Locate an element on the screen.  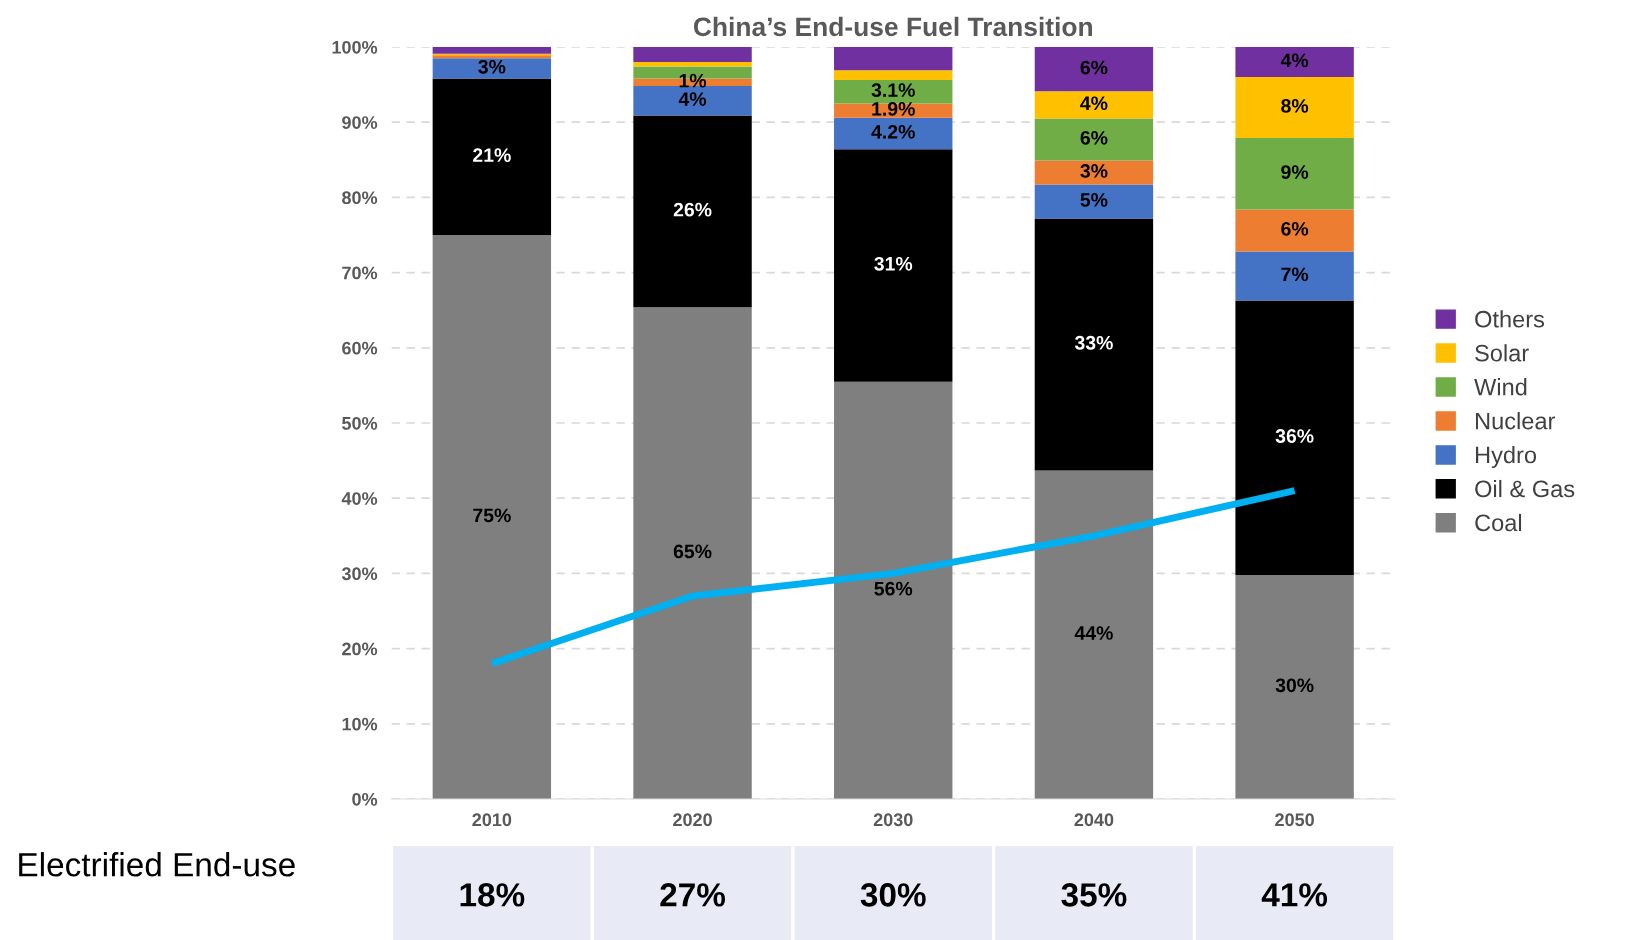
data-label: 33% is located at coordinates (1093, 342).